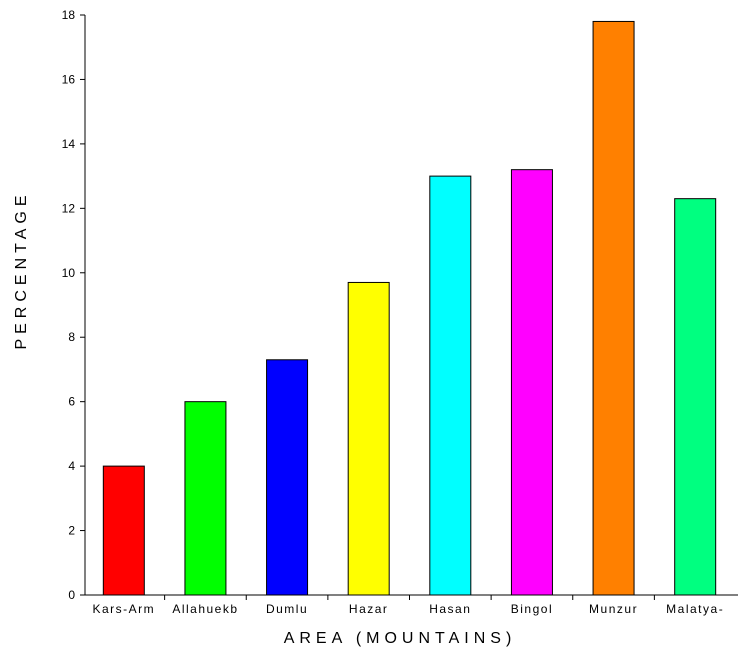  Describe the element at coordinates (287, 609) in the screenshot. I see `x-tick-label: Dumlu` at that location.